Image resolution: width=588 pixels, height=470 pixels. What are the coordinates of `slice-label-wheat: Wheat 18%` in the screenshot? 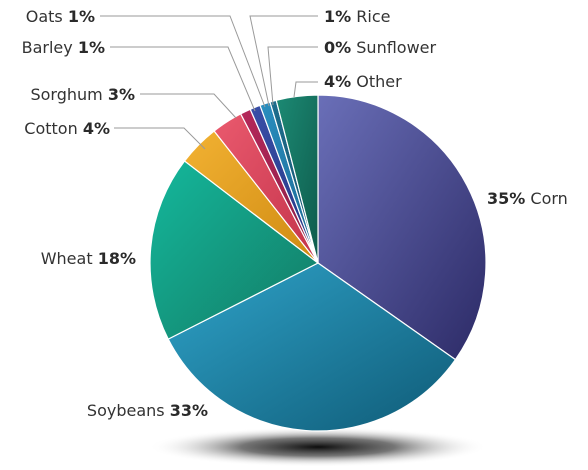 It's located at (88, 258).